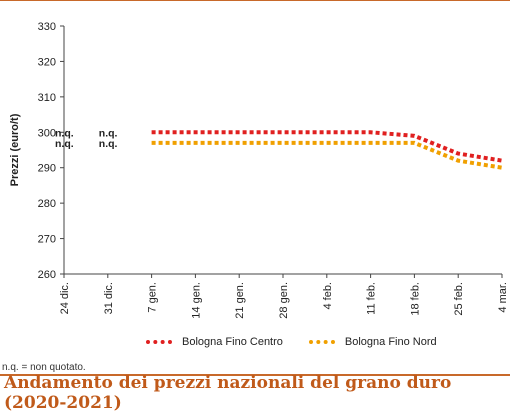  Describe the element at coordinates (47, 204) in the screenshot. I see `y-tick-label: 280` at that location.